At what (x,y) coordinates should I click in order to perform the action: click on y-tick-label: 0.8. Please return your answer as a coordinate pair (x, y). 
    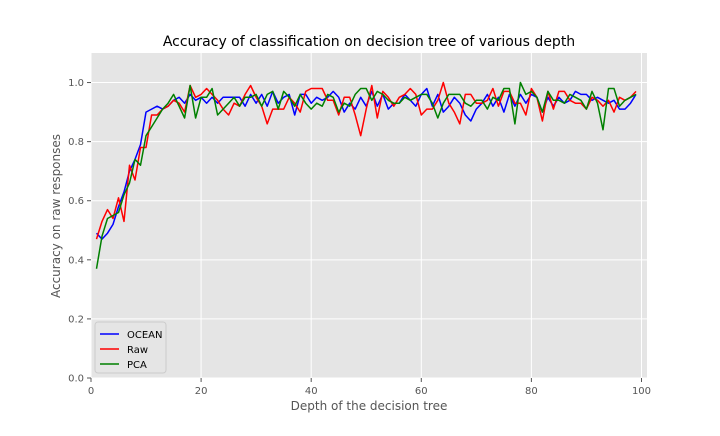
    Looking at the image, I should click on (76, 142).